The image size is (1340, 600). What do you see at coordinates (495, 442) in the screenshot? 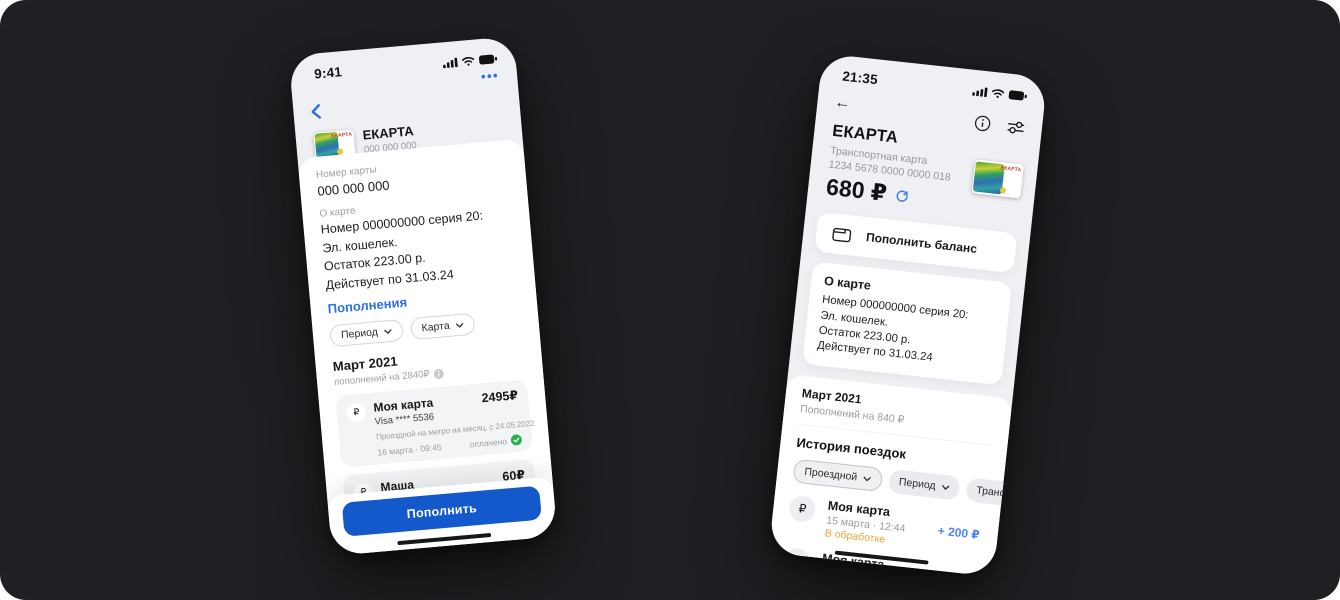
I see `transaction-status: оплачено` at bounding box center [495, 442].